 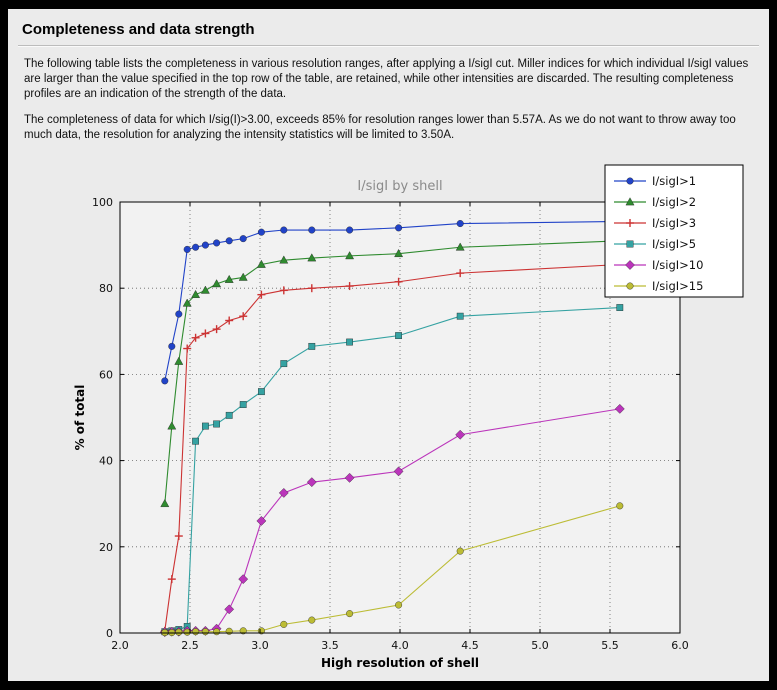 I want to click on legend-label: I/sigI>15, so click(x=677, y=286).